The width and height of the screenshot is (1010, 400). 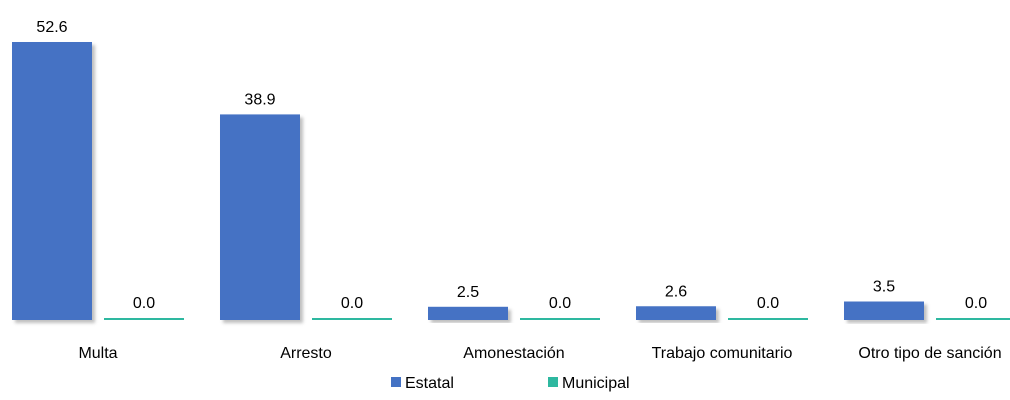 I want to click on category-label-5: Otro tipo de sanción, so click(x=929, y=353).